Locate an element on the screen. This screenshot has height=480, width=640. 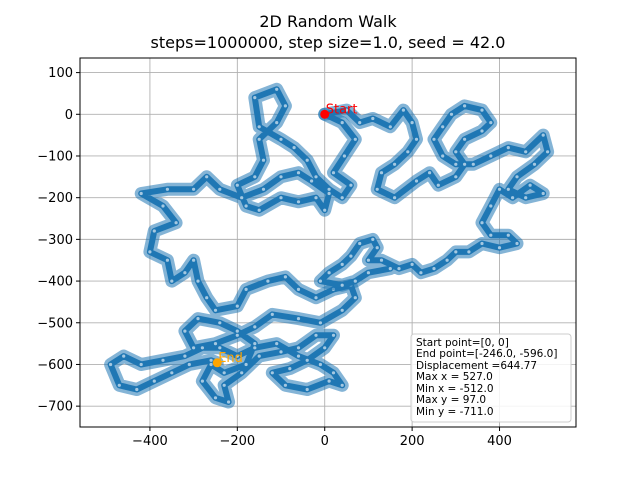
x-tick-label: 0 is located at coordinates (325, 441).